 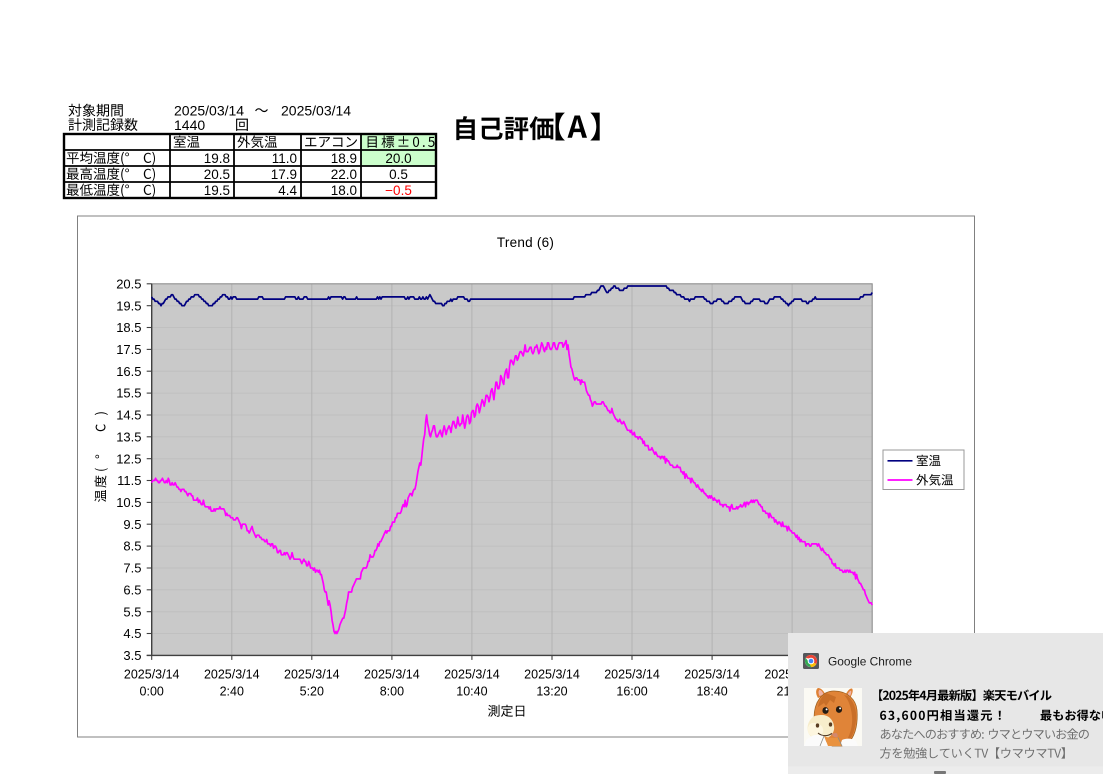 I want to click on svg-text: 18.0, so click(x=344, y=190).